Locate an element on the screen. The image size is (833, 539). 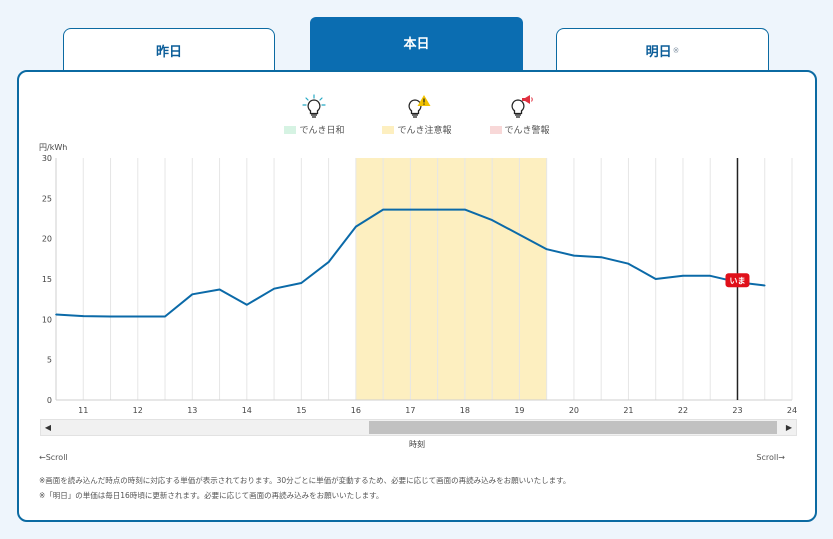
tab-today: 本日 is located at coordinates (416, 45).